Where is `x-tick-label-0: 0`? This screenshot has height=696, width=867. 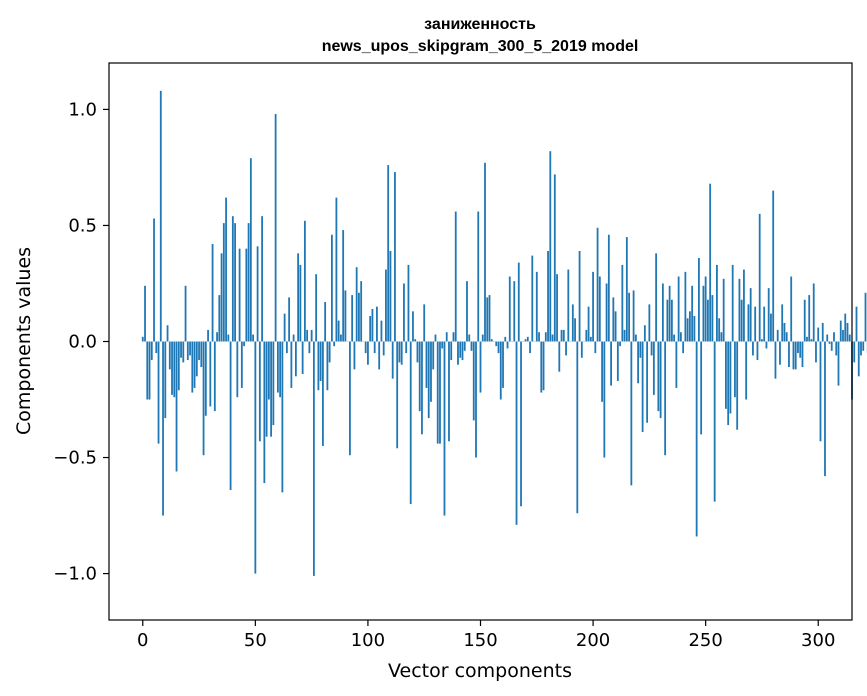 x-tick-label-0: 0 is located at coordinates (142, 640).